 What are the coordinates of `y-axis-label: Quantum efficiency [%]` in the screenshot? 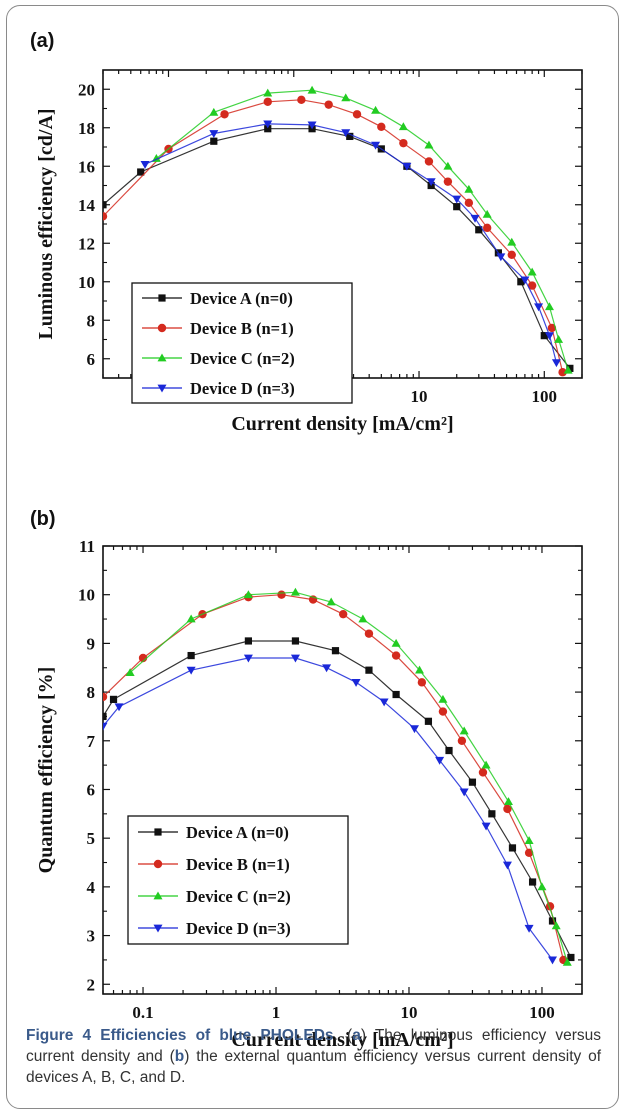 It's located at (46, 770).